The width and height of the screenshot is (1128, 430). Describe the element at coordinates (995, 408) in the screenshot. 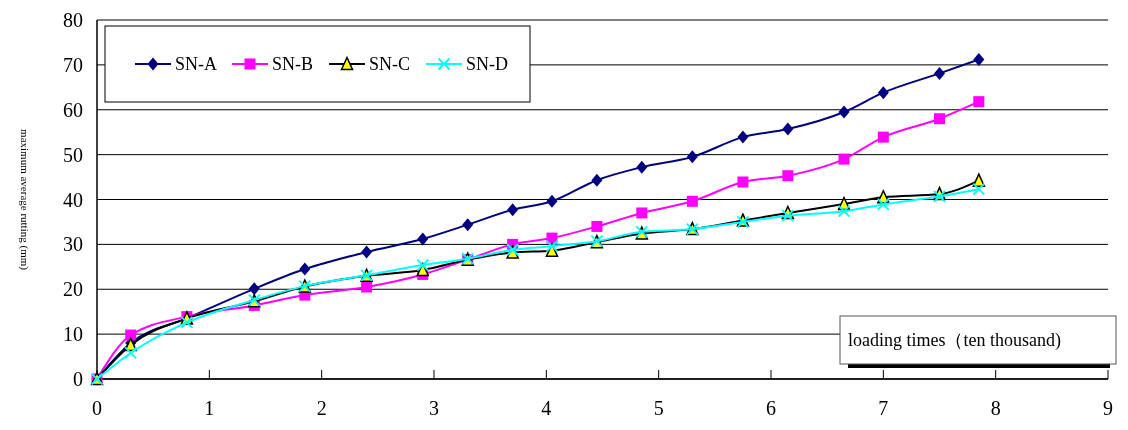

I see `x-tick-label: 8` at that location.